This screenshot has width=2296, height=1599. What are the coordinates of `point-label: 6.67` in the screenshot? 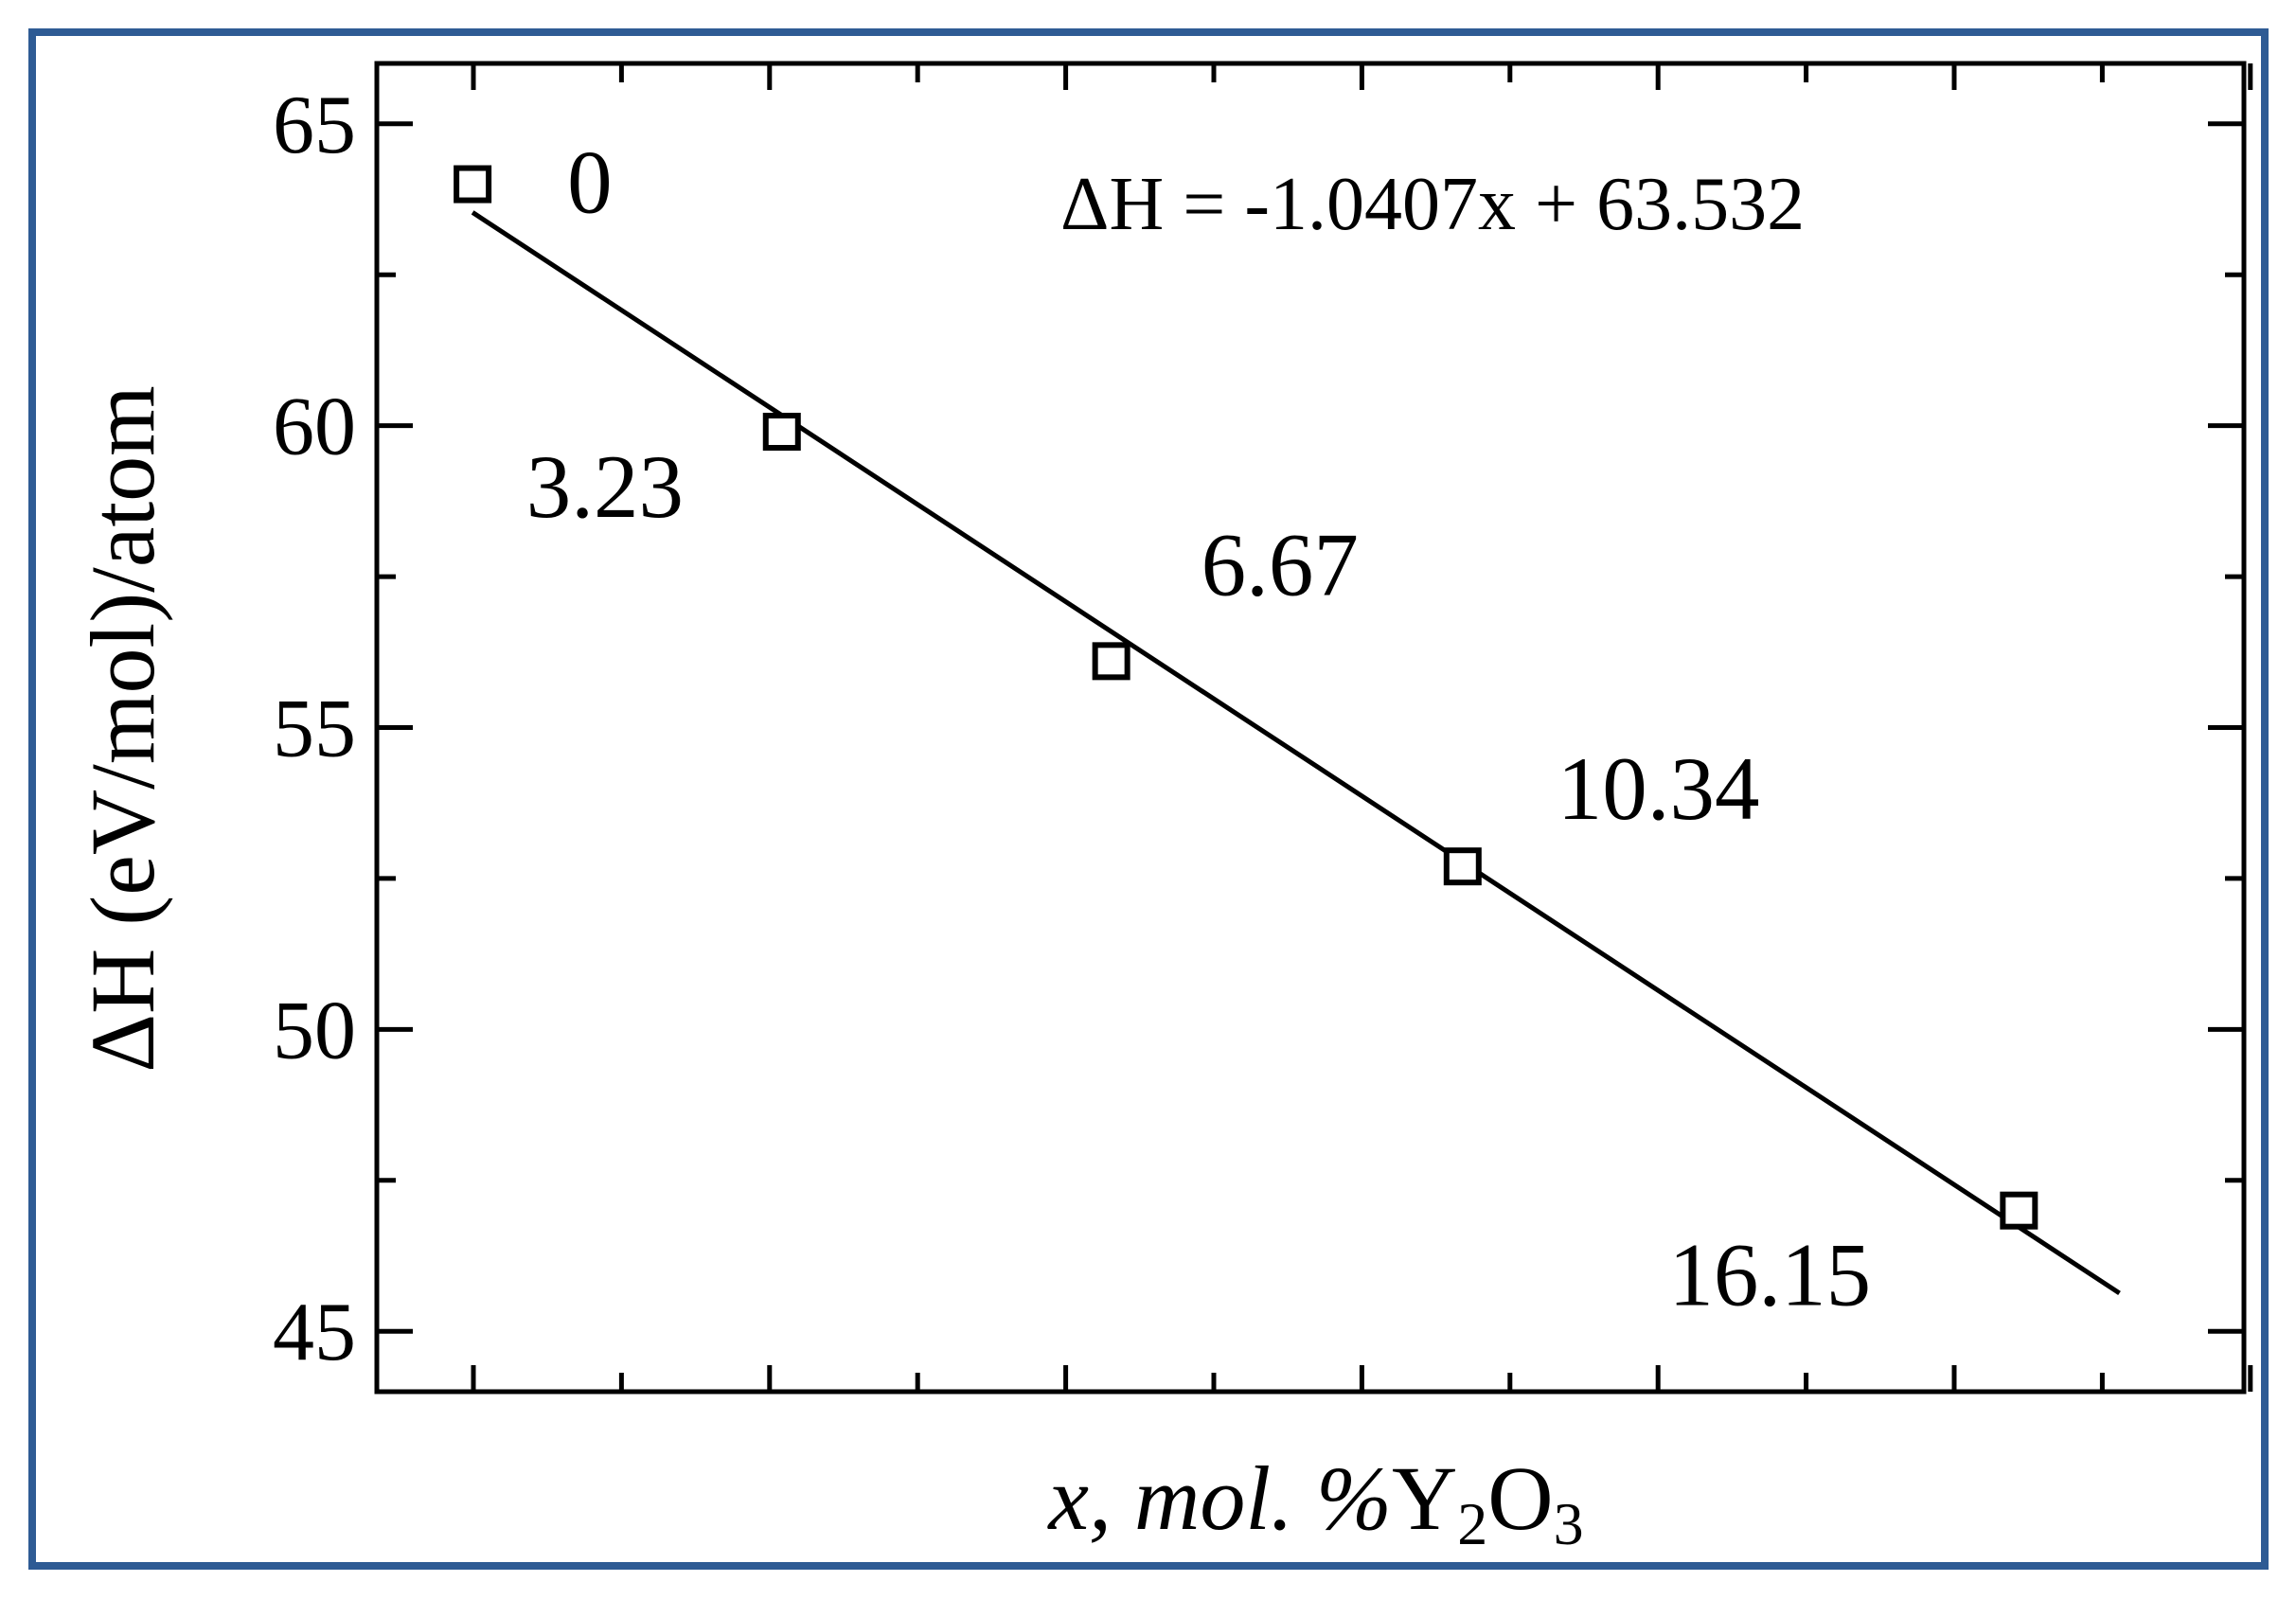 It's located at (1280, 564).